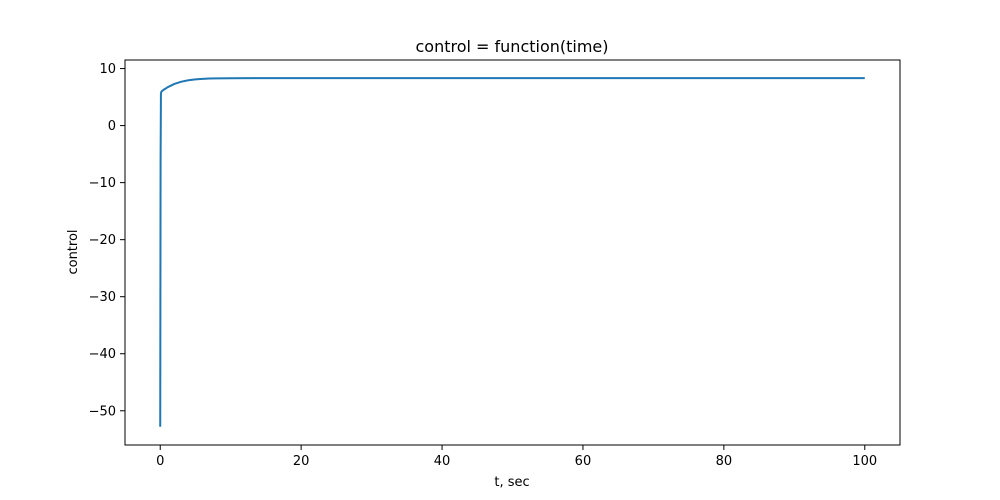 The width and height of the screenshot is (1000, 500). What do you see at coordinates (102, 240) in the screenshot?
I see `y-tick-label: −20` at bounding box center [102, 240].